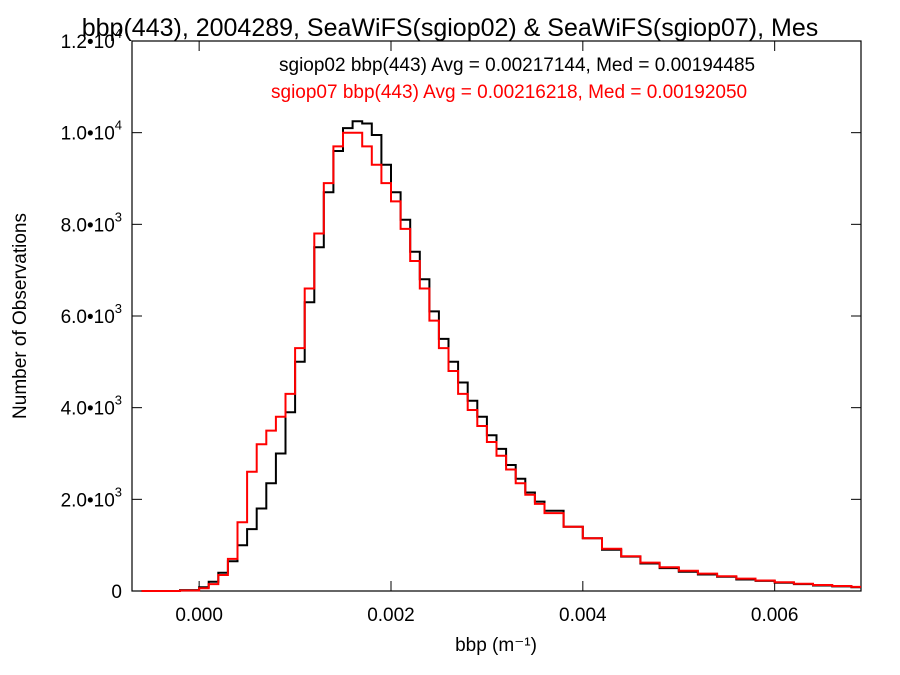 The height and width of the screenshot is (675, 900). What do you see at coordinates (583, 615) in the screenshot?
I see `x-tick-label: 0.004` at bounding box center [583, 615].